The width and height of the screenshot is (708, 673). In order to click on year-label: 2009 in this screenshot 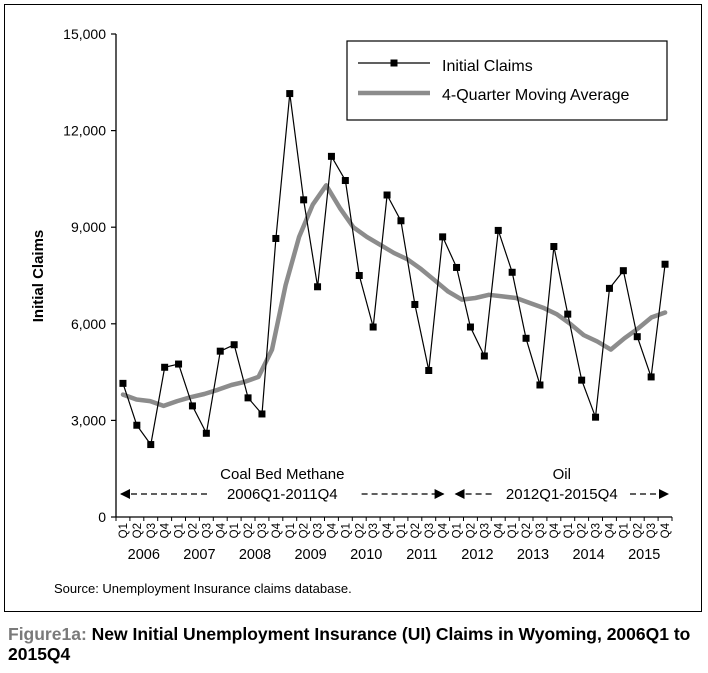, I will do `click(310, 555)`.